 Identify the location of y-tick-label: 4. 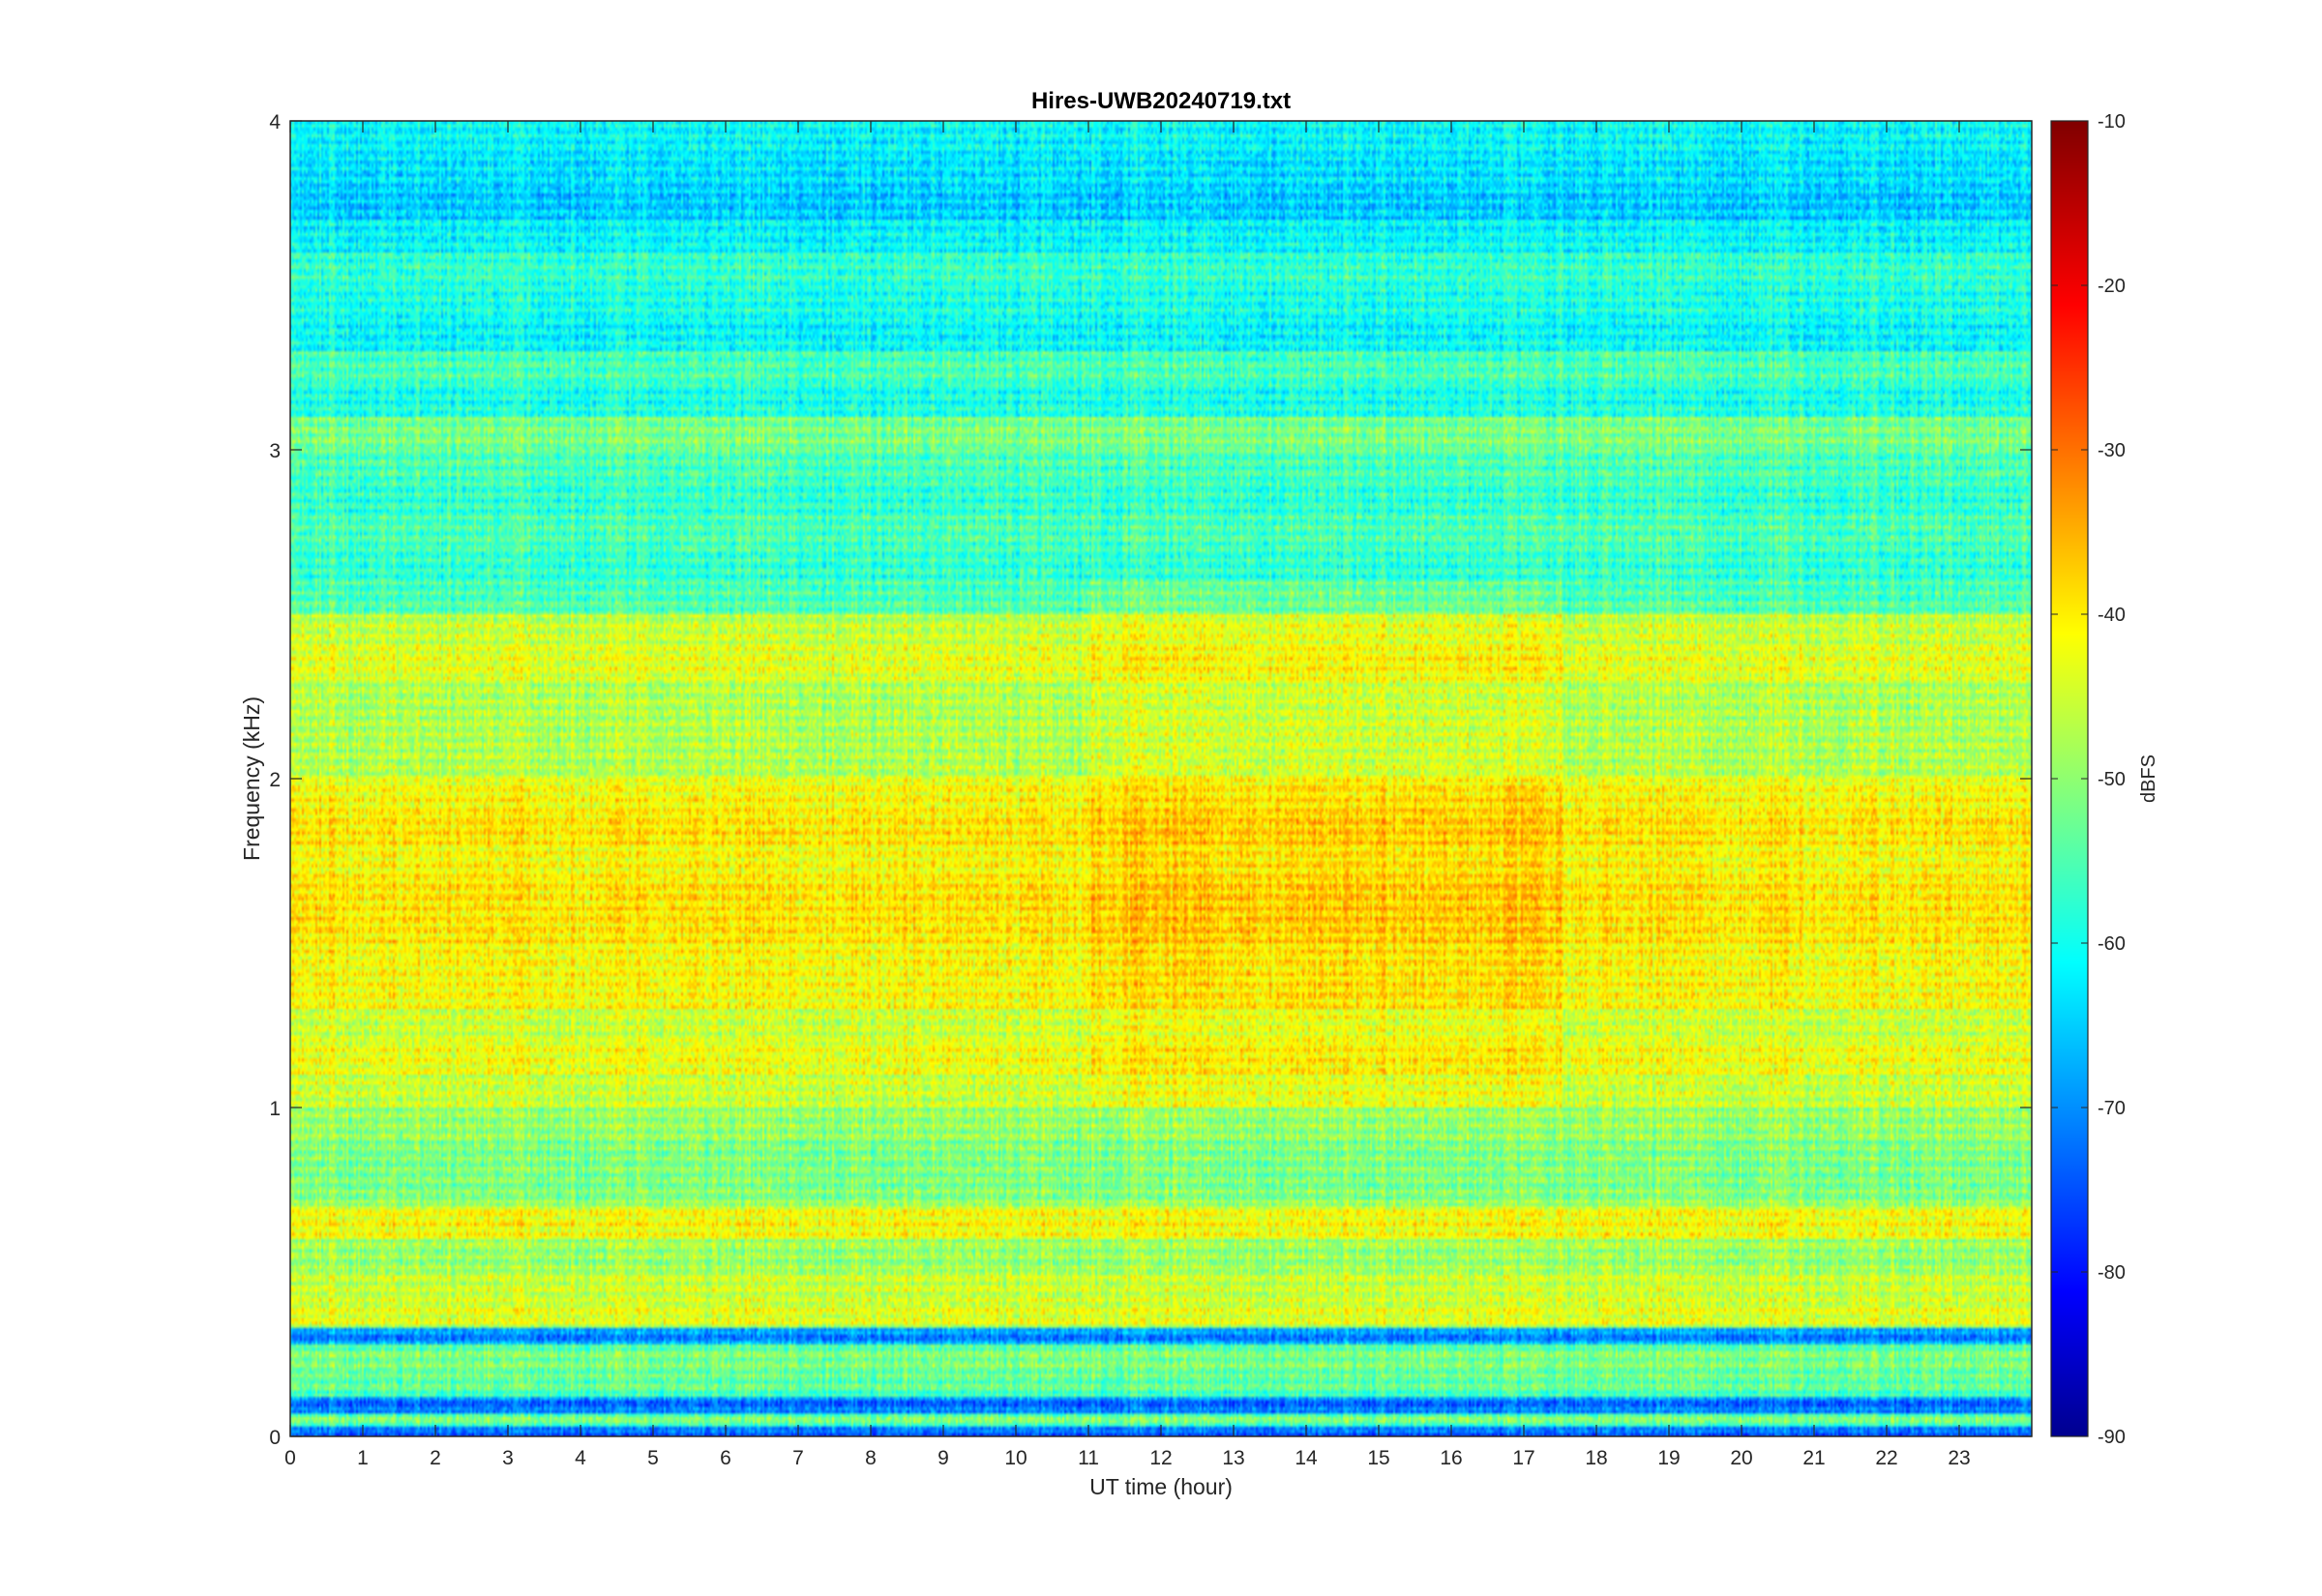
(275, 122).